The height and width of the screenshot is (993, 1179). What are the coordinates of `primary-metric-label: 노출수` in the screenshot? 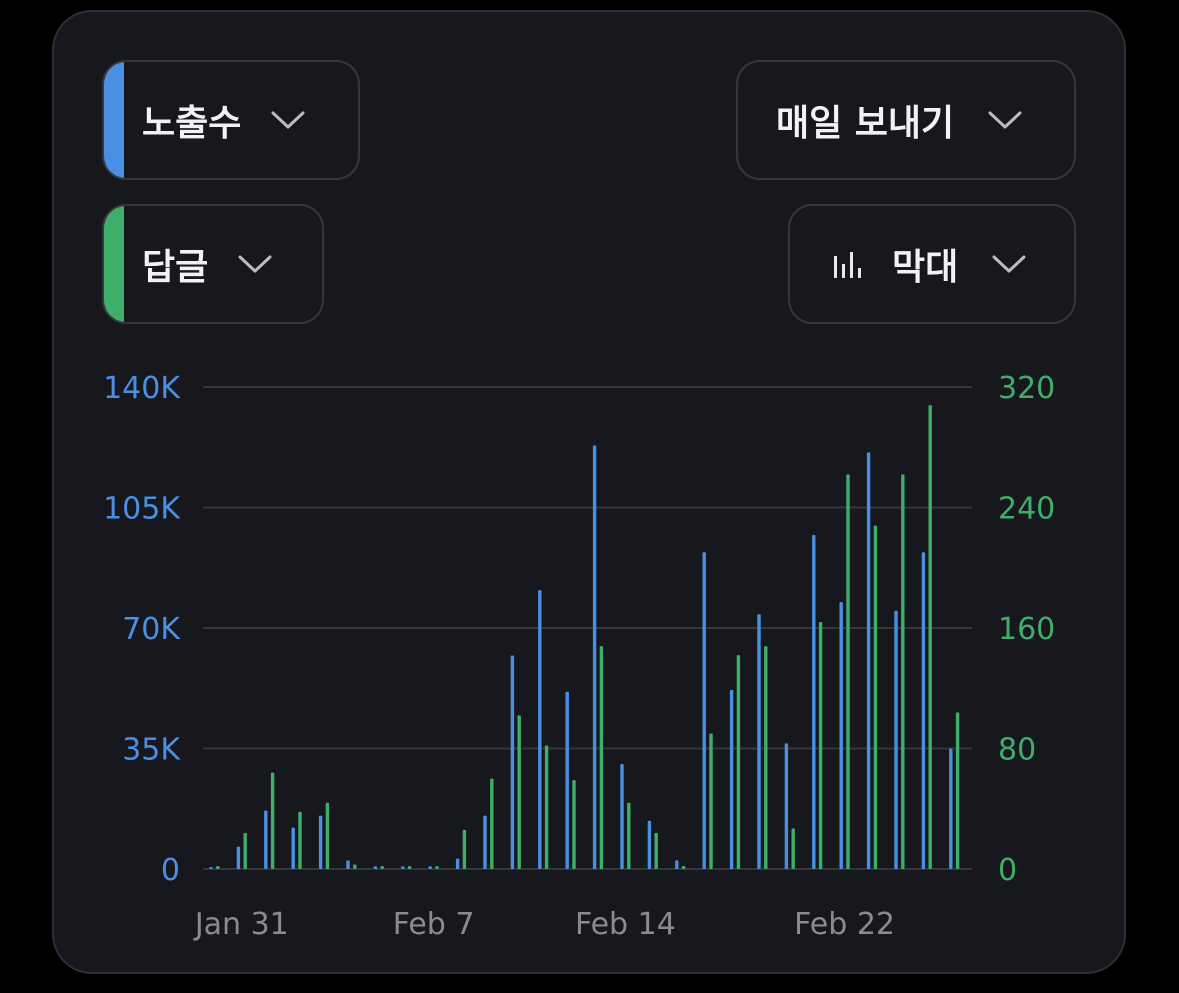 It's located at (192, 123).